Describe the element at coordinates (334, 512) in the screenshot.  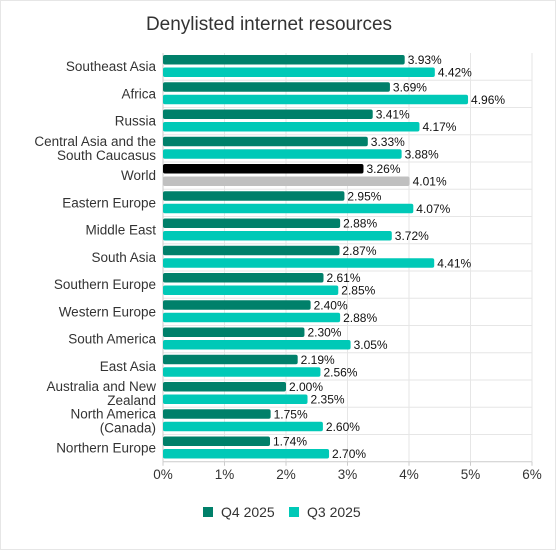
I see `legend-label: Q3 2025` at that location.